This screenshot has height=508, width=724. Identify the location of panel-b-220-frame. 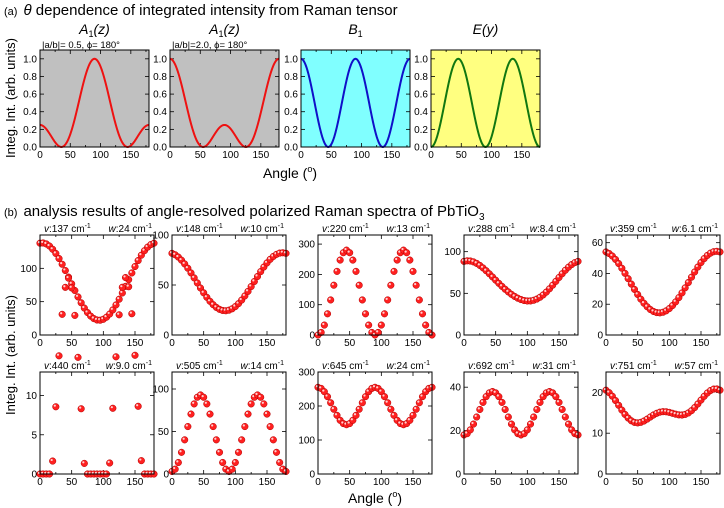
(375, 285).